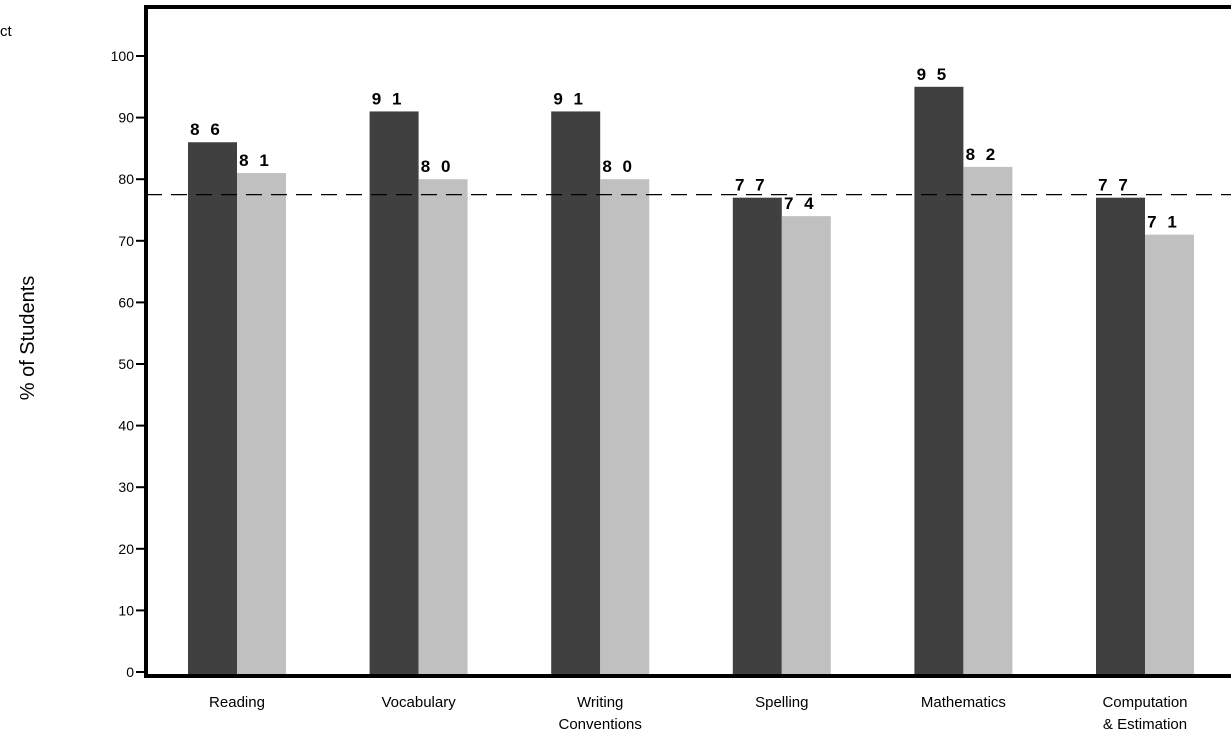 The width and height of the screenshot is (1231, 747). I want to click on y-tick-label: 60, so click(126, 302).